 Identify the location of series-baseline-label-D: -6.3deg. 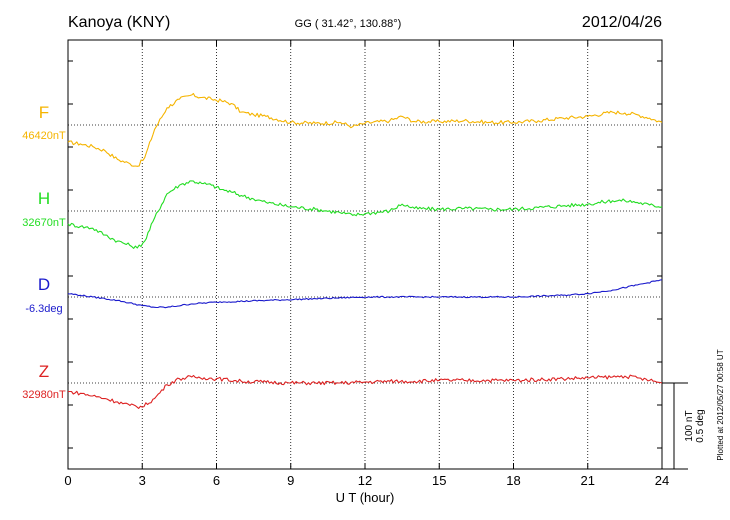
(43, 309).